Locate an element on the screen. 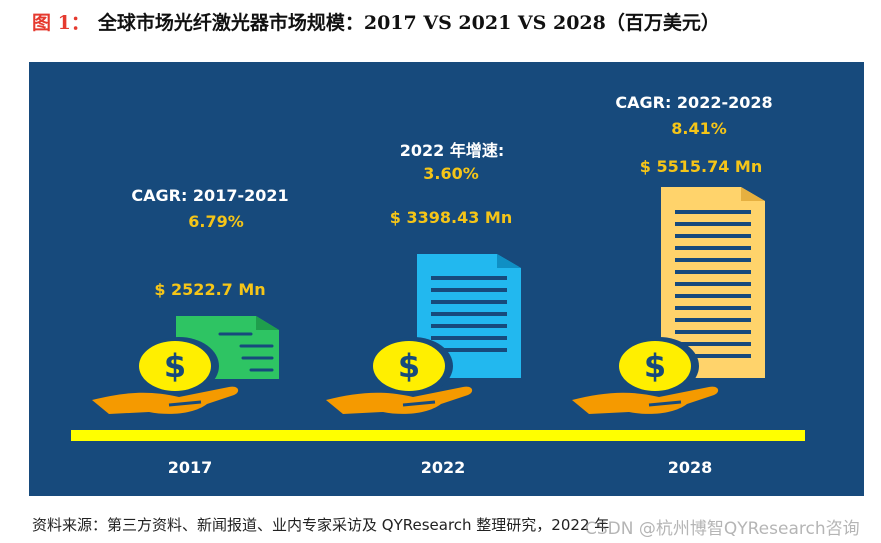  document-icon-2028 is located at coordinates (713, 282).